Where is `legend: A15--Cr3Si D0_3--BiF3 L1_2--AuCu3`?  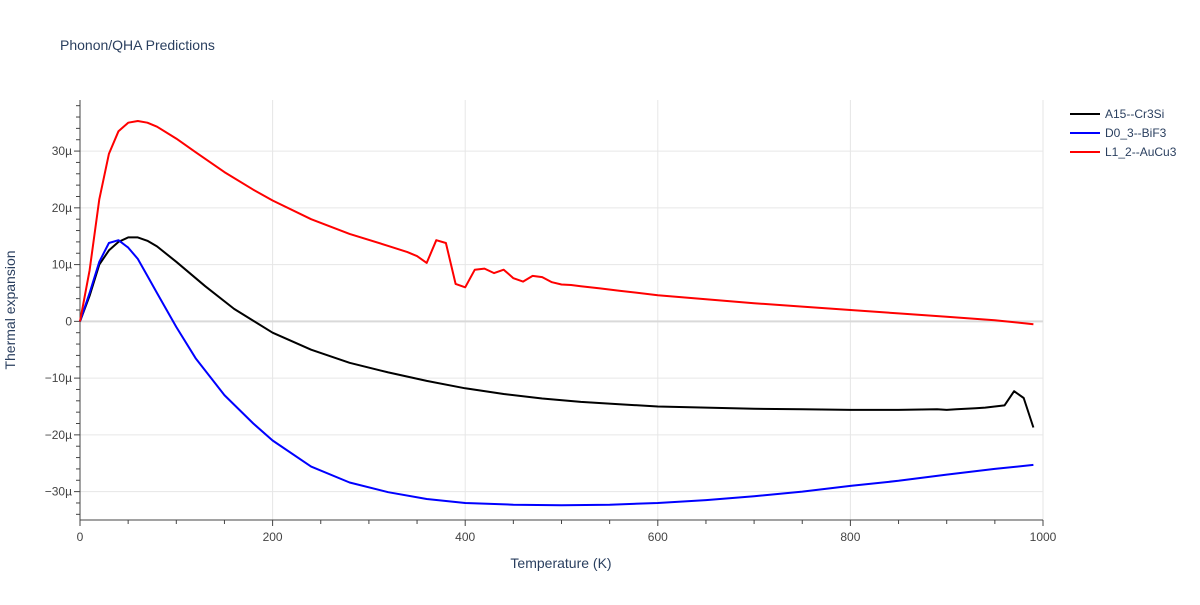 legend: A15--Cr3Si D0_3--BiF3 L1_2--AuCu3 is located at coordinates (1123, 133).